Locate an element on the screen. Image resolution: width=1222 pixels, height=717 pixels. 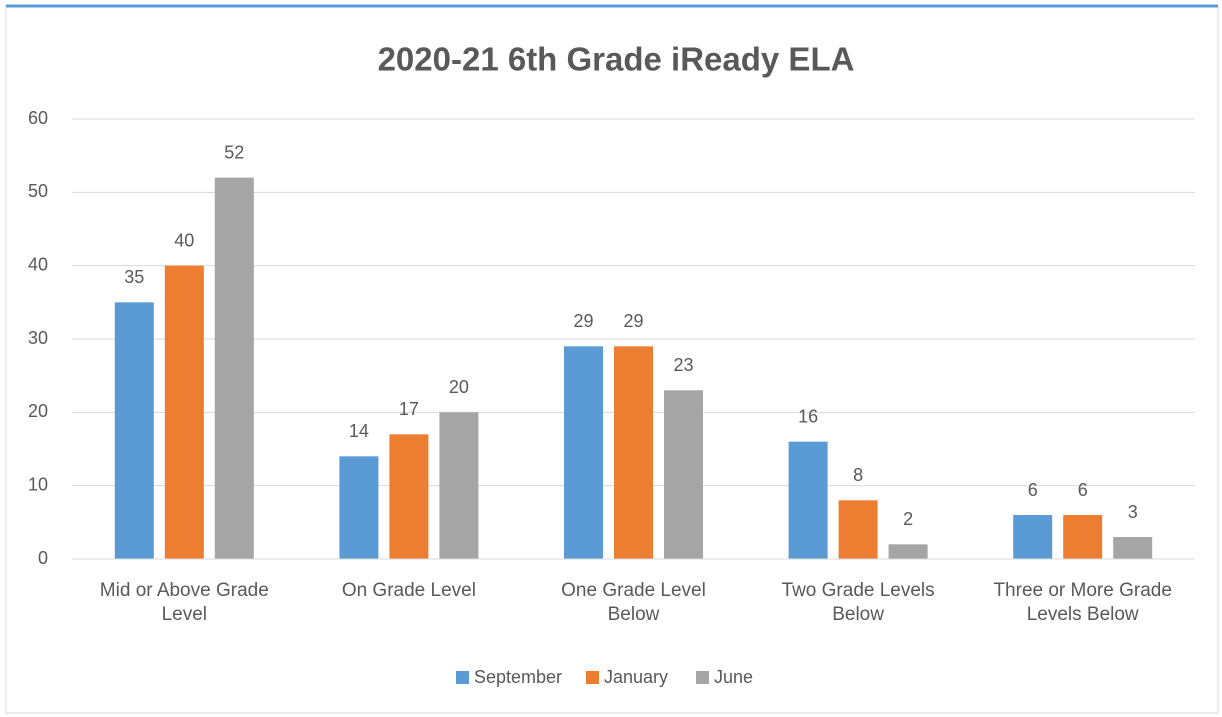
data-label: 3 is located at coordinates (1133, 512).